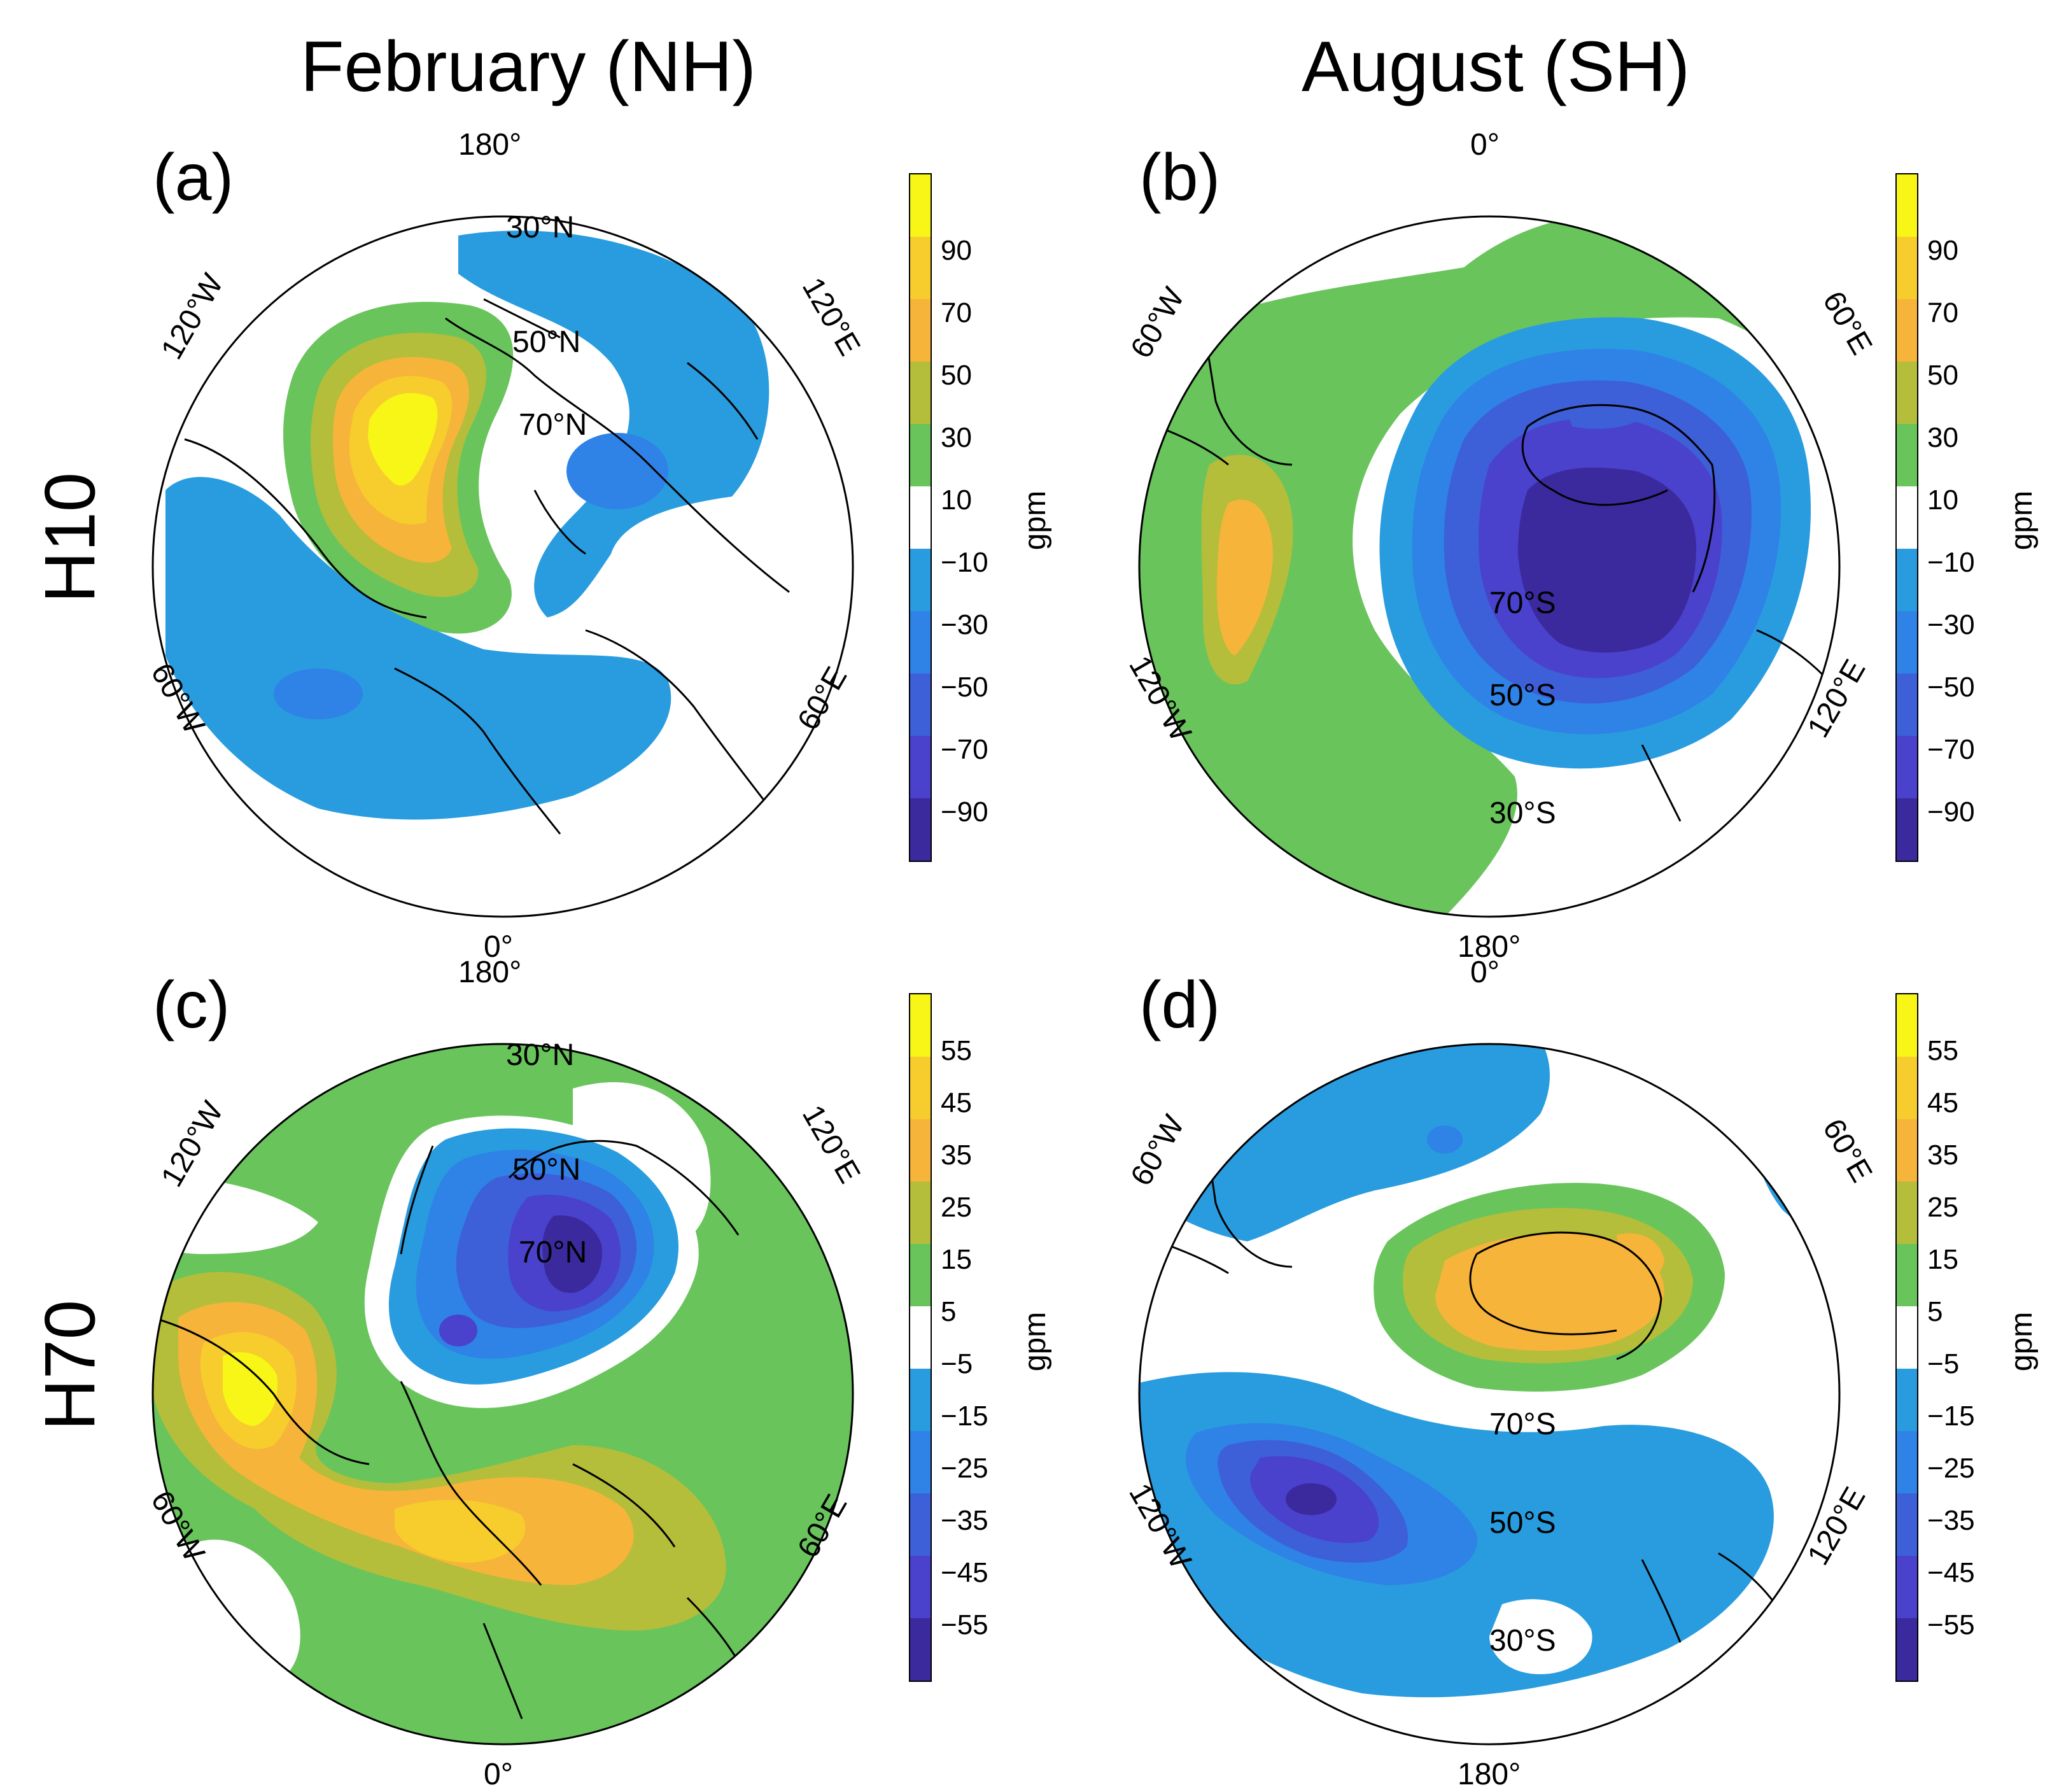  Describe the element at coordinates (546, 1170) in the screenshot. I see `panel-c-lat-50: 50°N` at that location.